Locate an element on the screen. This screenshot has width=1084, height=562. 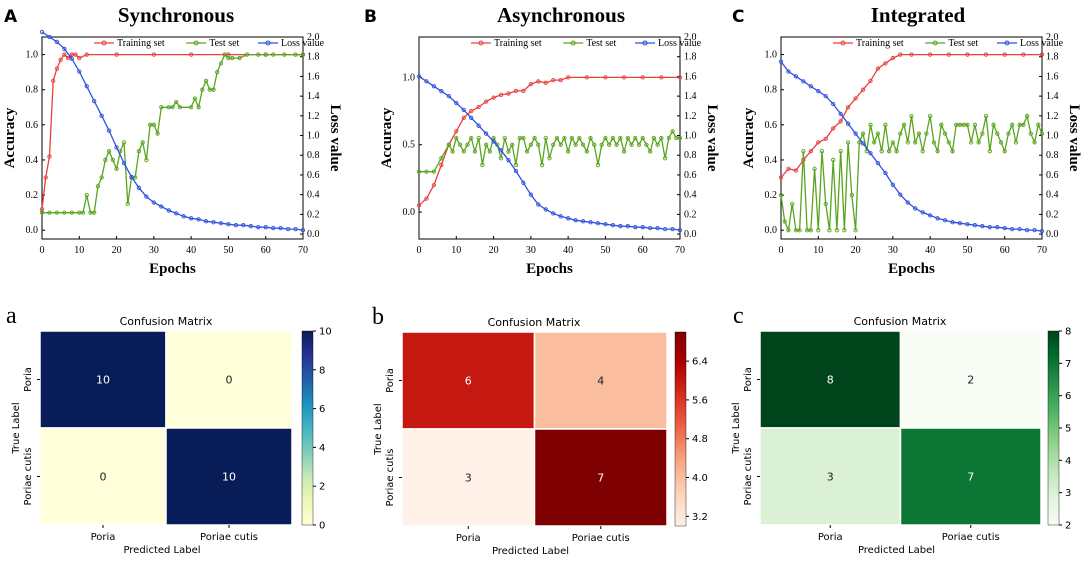
chart-title: Confusion Matrix is located at coordinates (534, 322).